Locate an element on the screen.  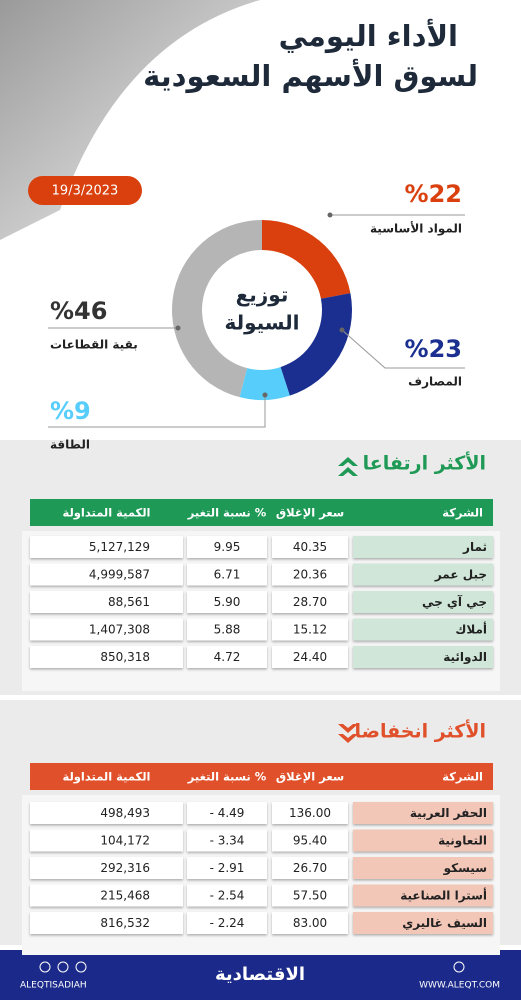
cell-text: الدوائية is located at coordinates (465, 657).